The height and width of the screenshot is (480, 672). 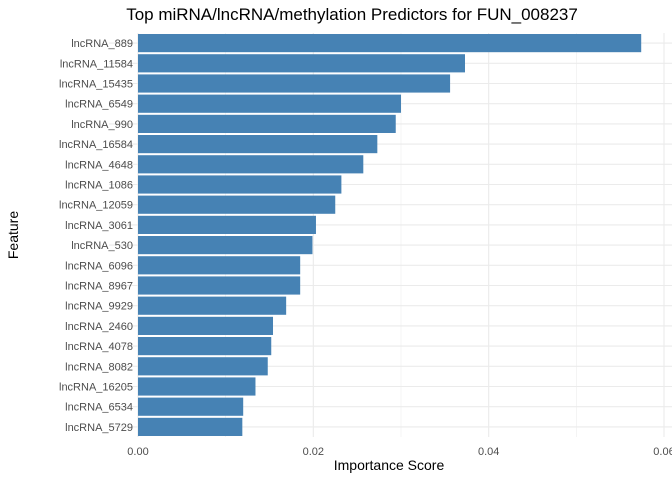 I want to click on x-axis-title: Importance Score, so click(x=389, y=465).